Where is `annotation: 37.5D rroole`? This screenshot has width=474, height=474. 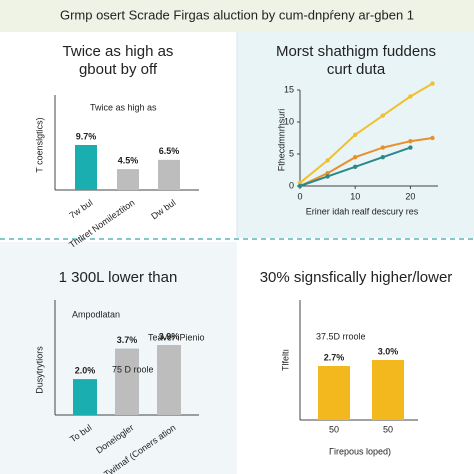 annotation: 37.5D rroole is located at coordinates (341, 336).